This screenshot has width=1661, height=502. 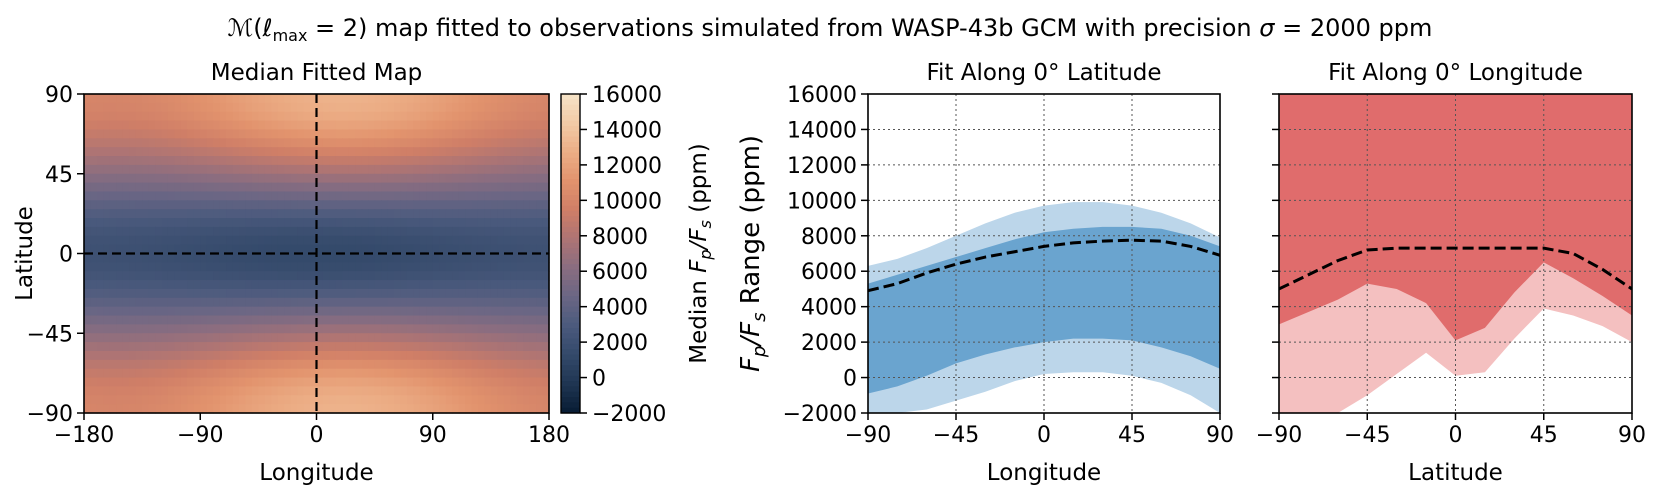 What do you see at coordinates (316, 473) in the screenshot?
I see `map-x-label: Longitude` at bounding box center [316, 473].